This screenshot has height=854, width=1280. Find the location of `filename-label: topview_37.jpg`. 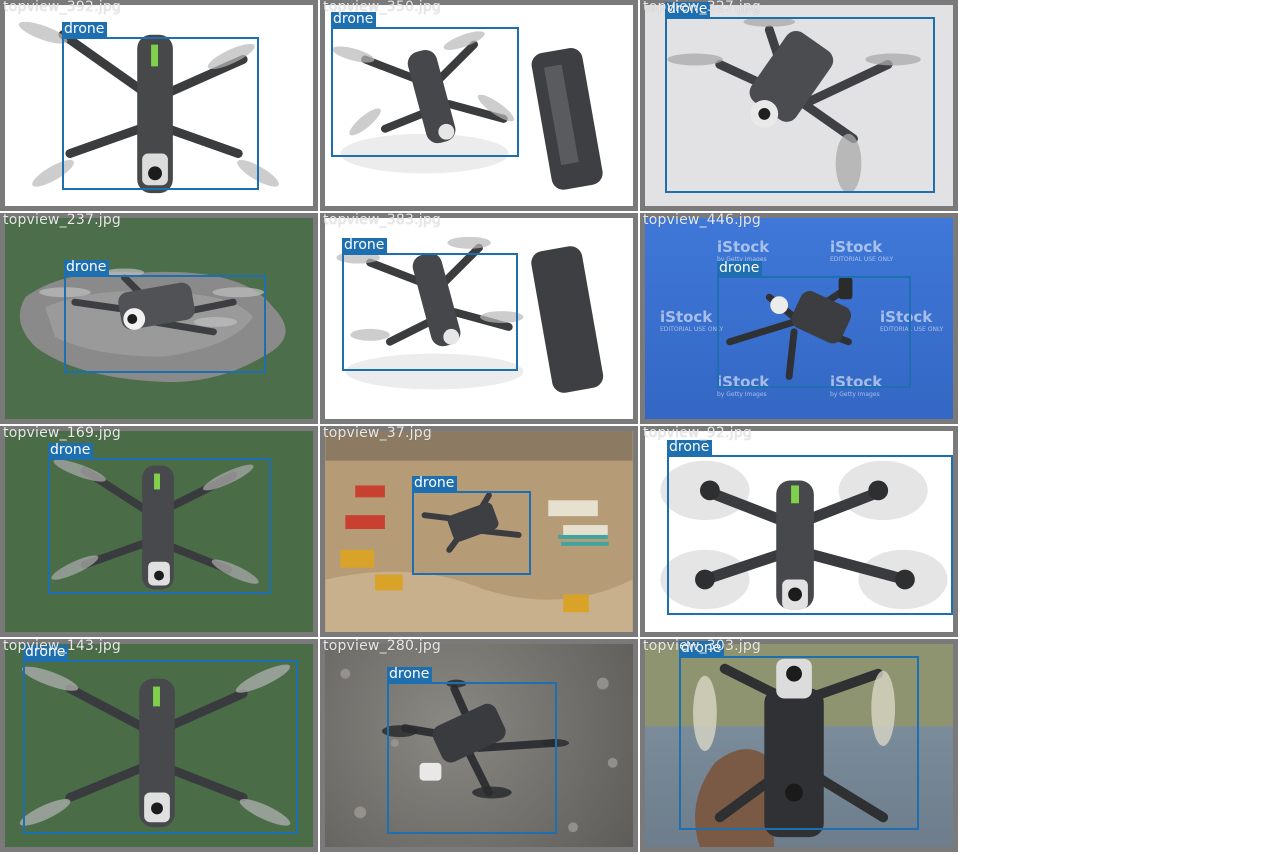

filename-label: topview_37.jpg is located at coordinates (377, 433).